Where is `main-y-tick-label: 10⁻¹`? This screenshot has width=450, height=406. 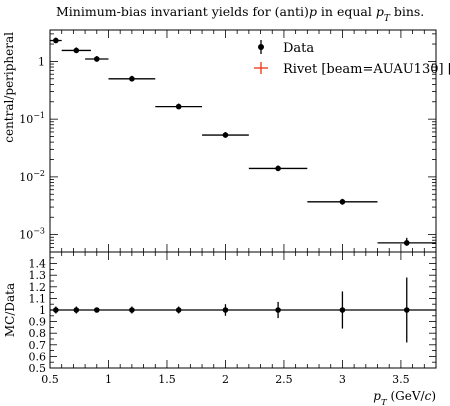
main-y-tick-label: 10⁻¹ is located at coordinates (32, 118).